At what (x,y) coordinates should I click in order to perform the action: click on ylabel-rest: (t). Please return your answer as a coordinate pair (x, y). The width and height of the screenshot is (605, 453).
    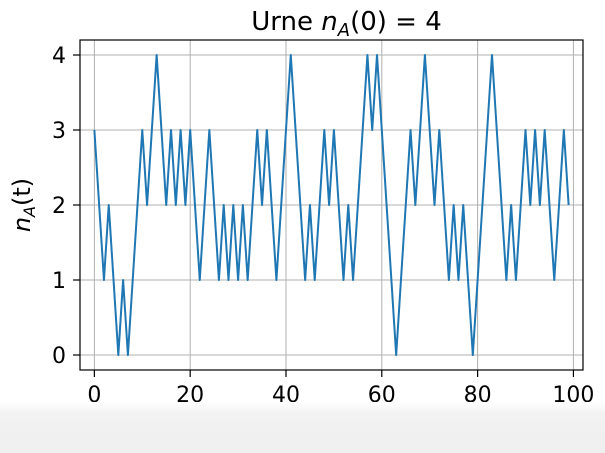
    Looking at the image, I should click on (22, 192).